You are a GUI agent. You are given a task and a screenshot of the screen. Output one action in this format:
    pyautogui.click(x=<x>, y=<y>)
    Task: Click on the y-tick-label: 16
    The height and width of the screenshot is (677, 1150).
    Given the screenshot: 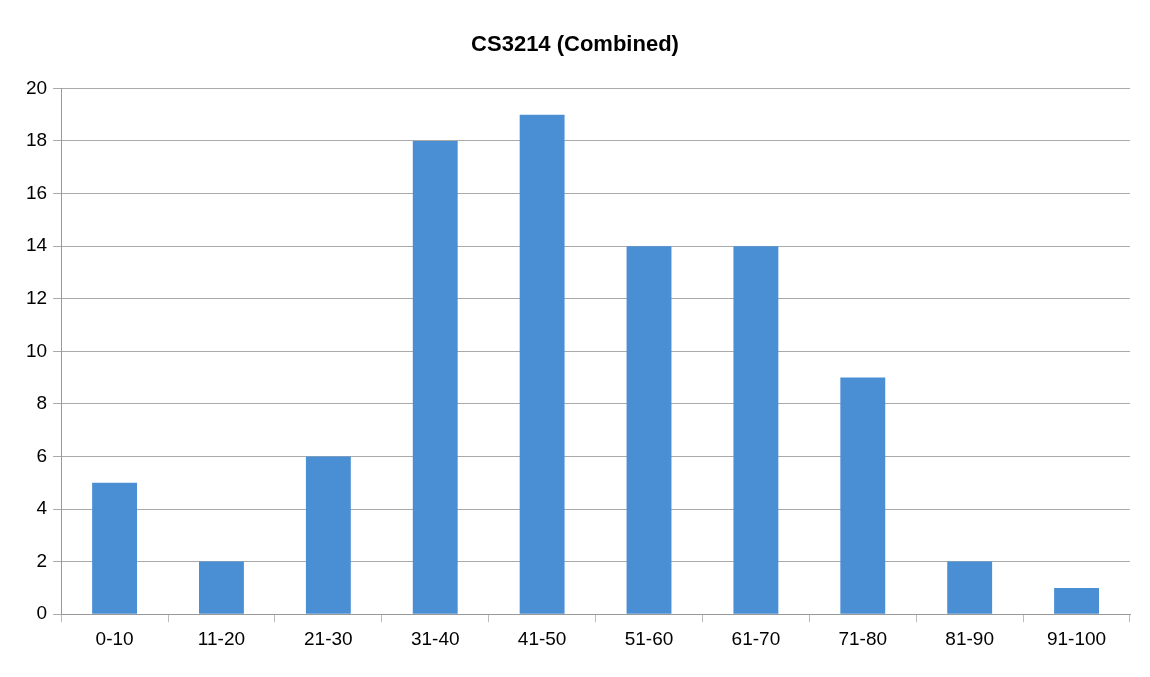 What is the action you would take?
    pyautogui.click(x=36, y=192)
    